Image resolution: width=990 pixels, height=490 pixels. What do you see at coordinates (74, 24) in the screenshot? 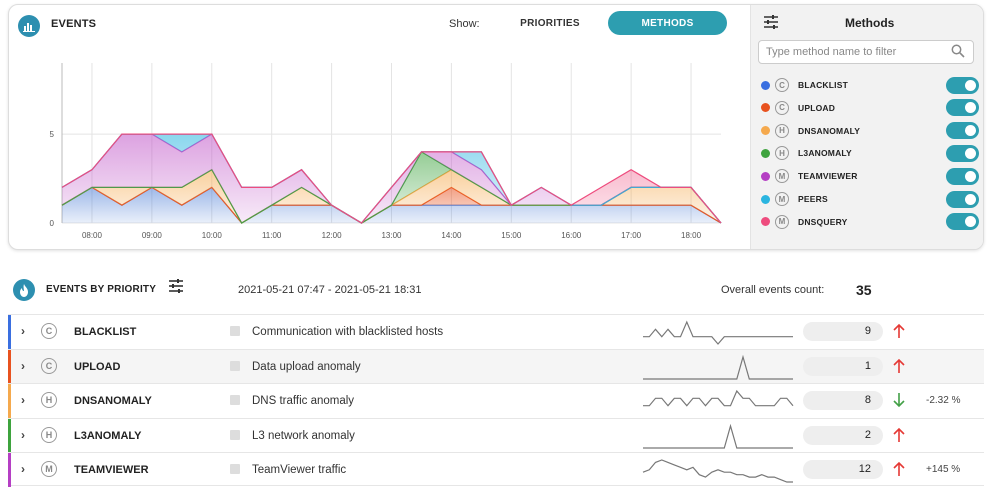
I see `events-title: EVENTS` at bounding box center [74, 24].